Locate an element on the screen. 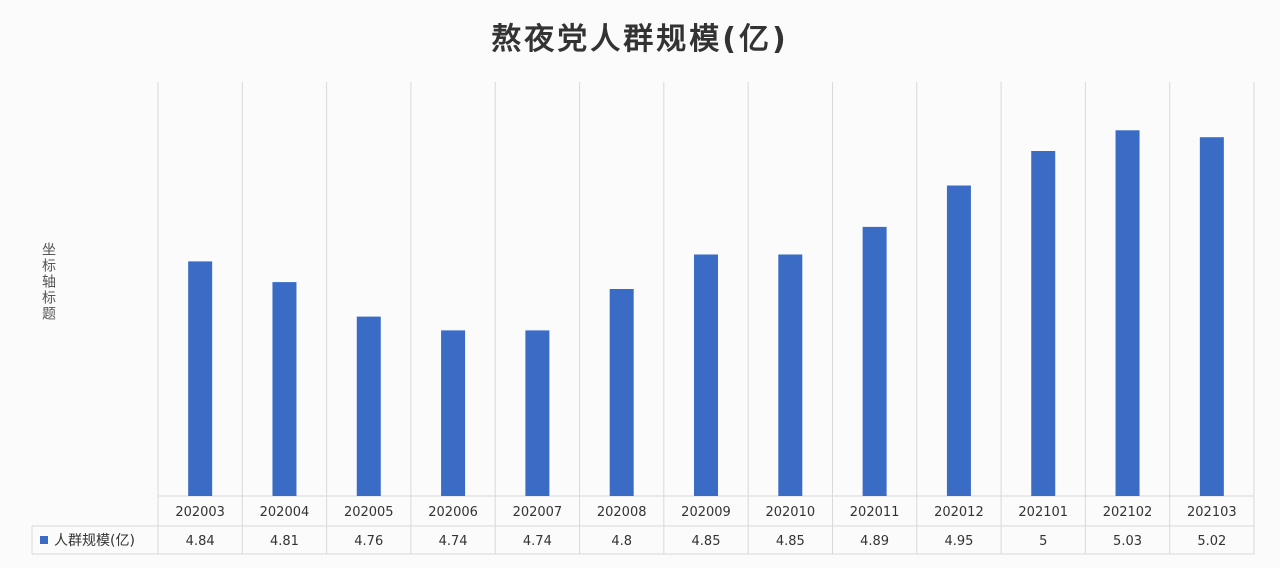  y-axis-title: 坐标轴标题 is located at coordinates (48, 282).